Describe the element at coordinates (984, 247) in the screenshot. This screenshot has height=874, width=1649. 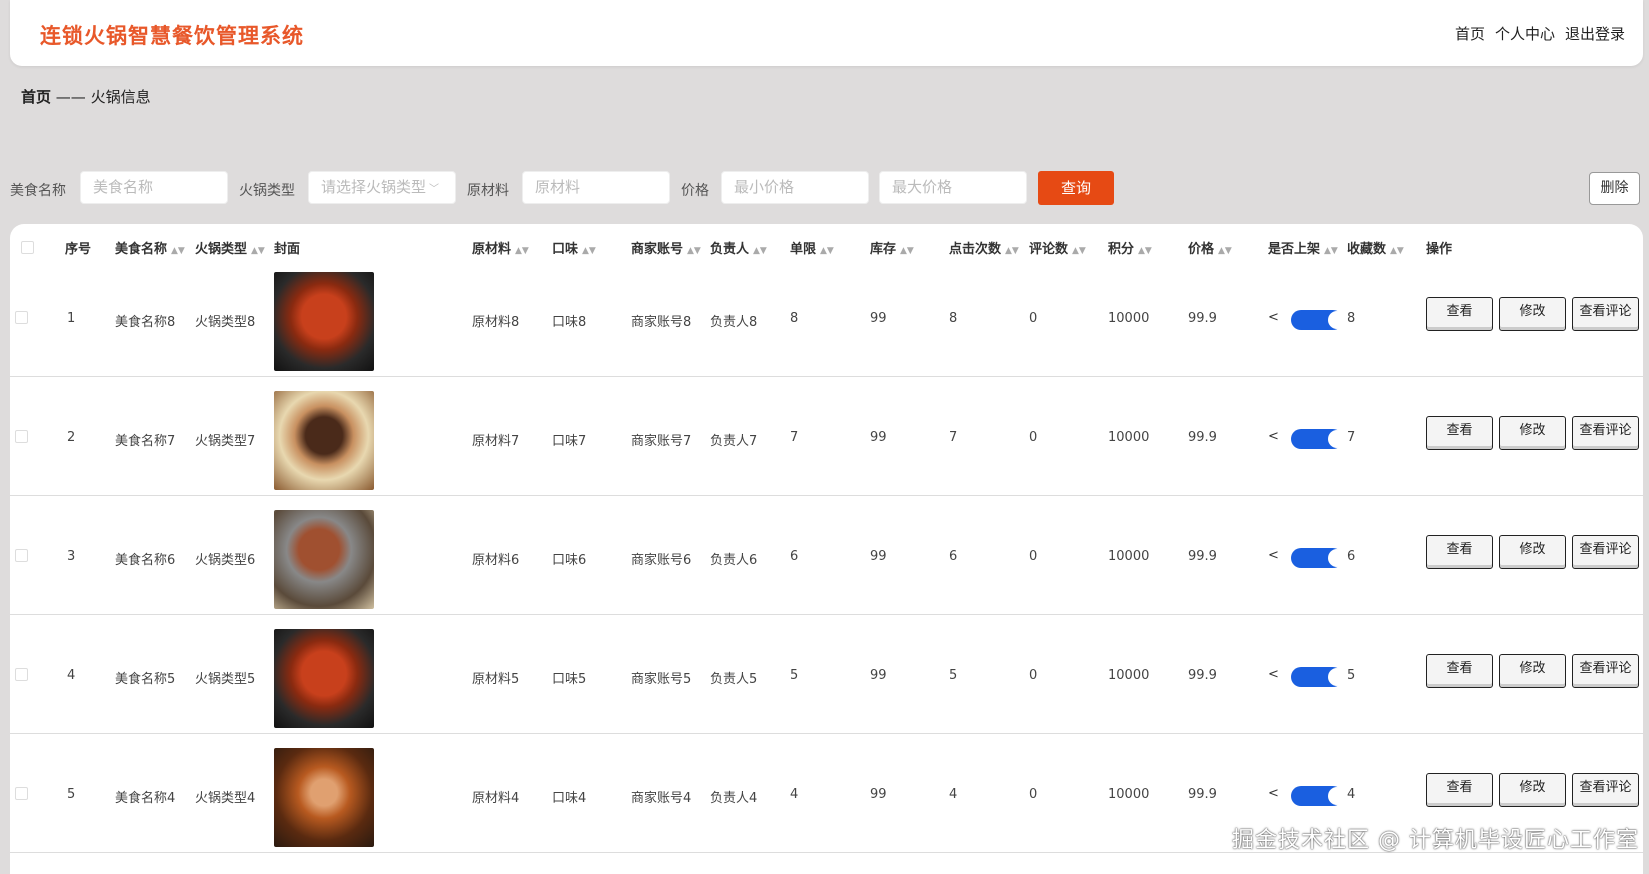
I see `column-header: 点击次数 ▲▼` at that location.